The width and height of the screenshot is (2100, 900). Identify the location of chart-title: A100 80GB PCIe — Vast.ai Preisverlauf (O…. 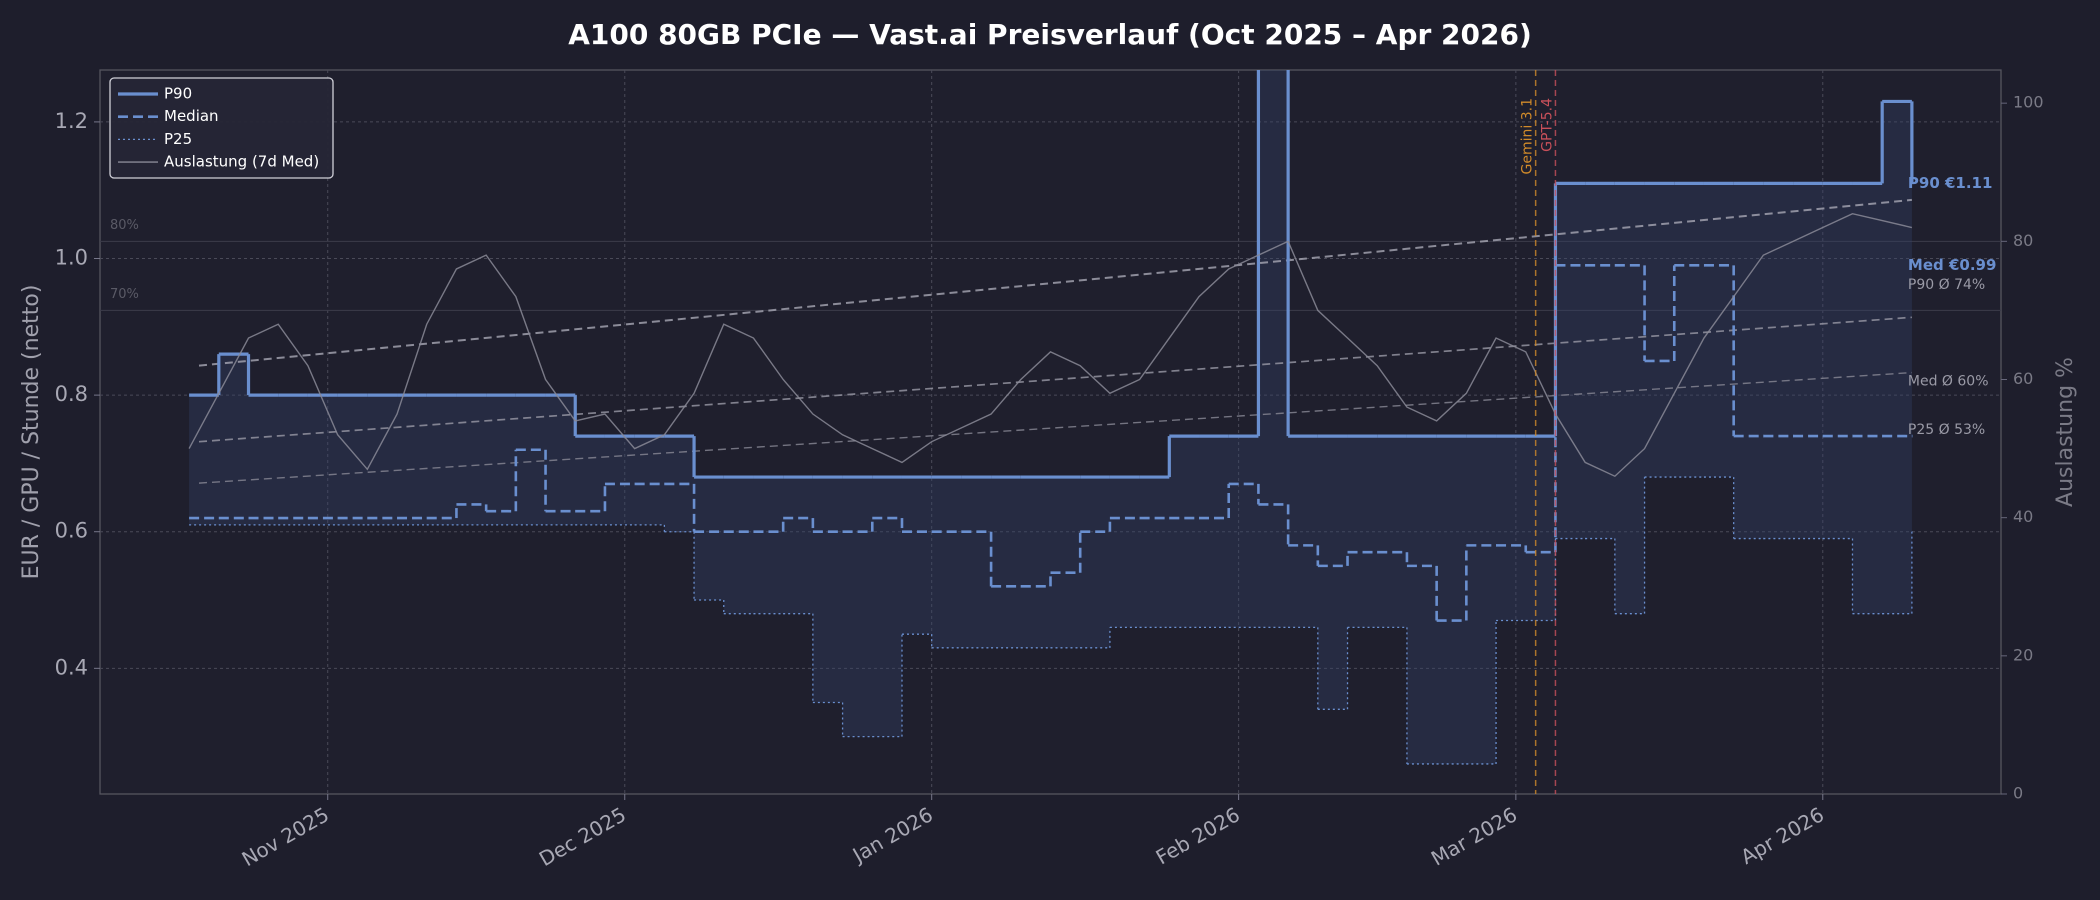
(1050, 34).